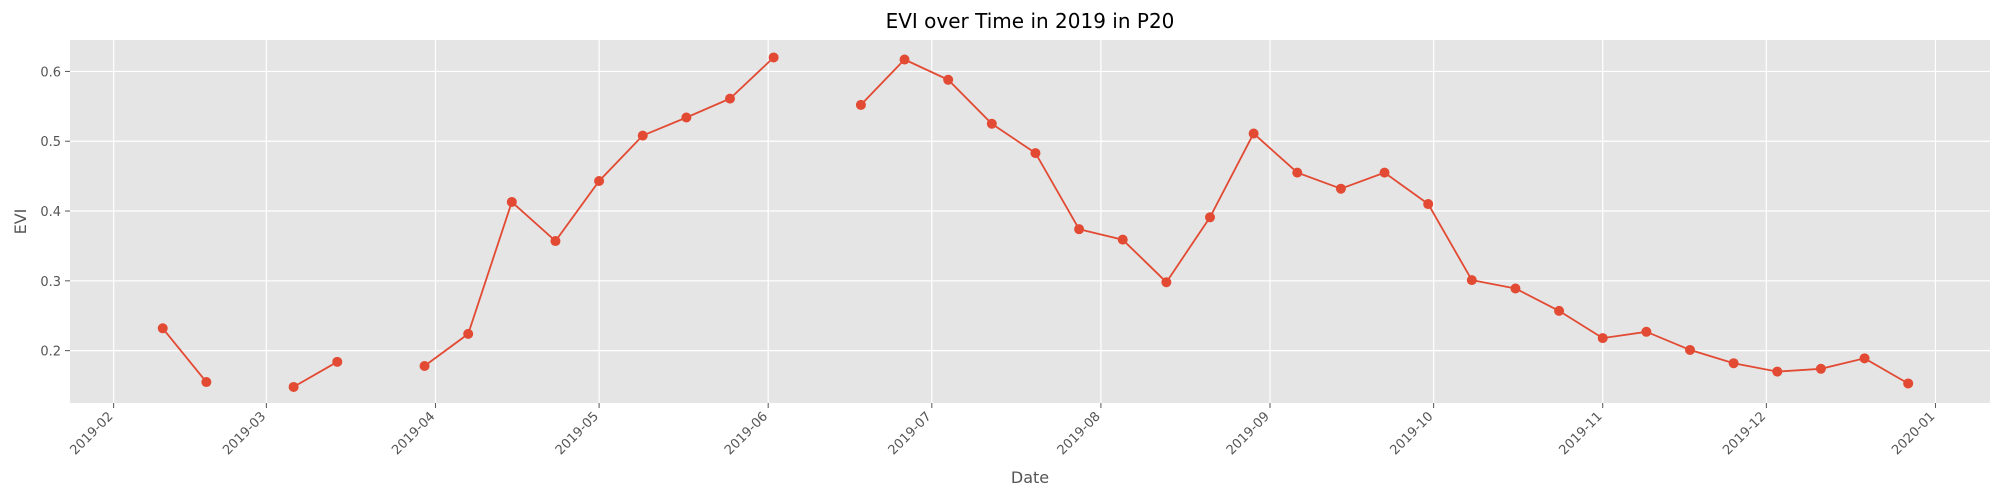 The width and height of the screenshot is (2000, 504). What do you see at coordinates (1030, 21) in the screenshot?
I see `chart-title: EVI over Time in 2019 in P20` at bounding box center [1030, 21].